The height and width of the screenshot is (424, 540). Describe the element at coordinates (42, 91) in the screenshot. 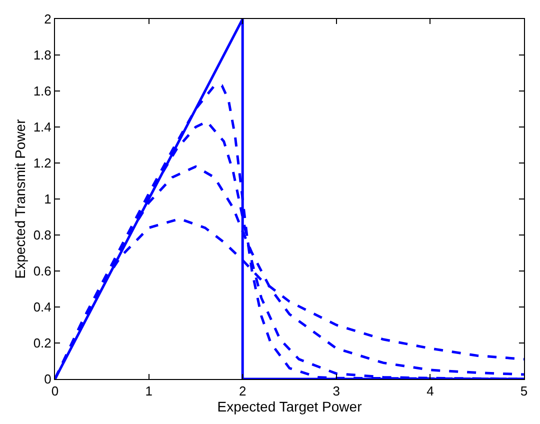

I see `y-tick-label: 1.6` at that location.